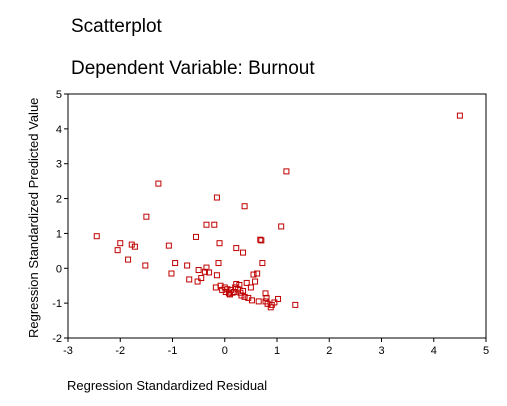 Image resolution: width=507 pixels, height=406 pixels. I want to click on x-axis-title: Regression Standardized Residual, so click(167, 385).